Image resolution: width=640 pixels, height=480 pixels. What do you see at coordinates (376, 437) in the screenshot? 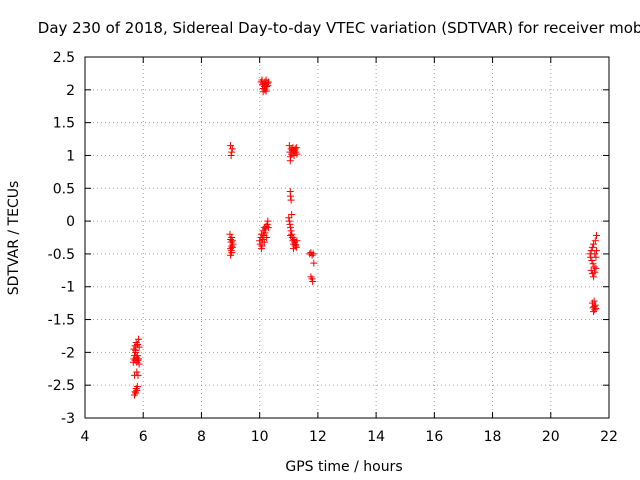
I see `x-tick-label: 14` at bounding box center [376, 437].